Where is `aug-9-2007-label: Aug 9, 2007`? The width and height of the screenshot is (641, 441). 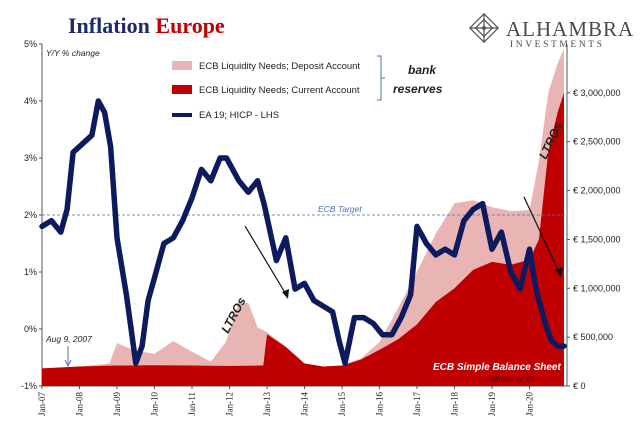
aug-9-2007-label: Aug 9, 2007 is located at coordinates (68, 339).